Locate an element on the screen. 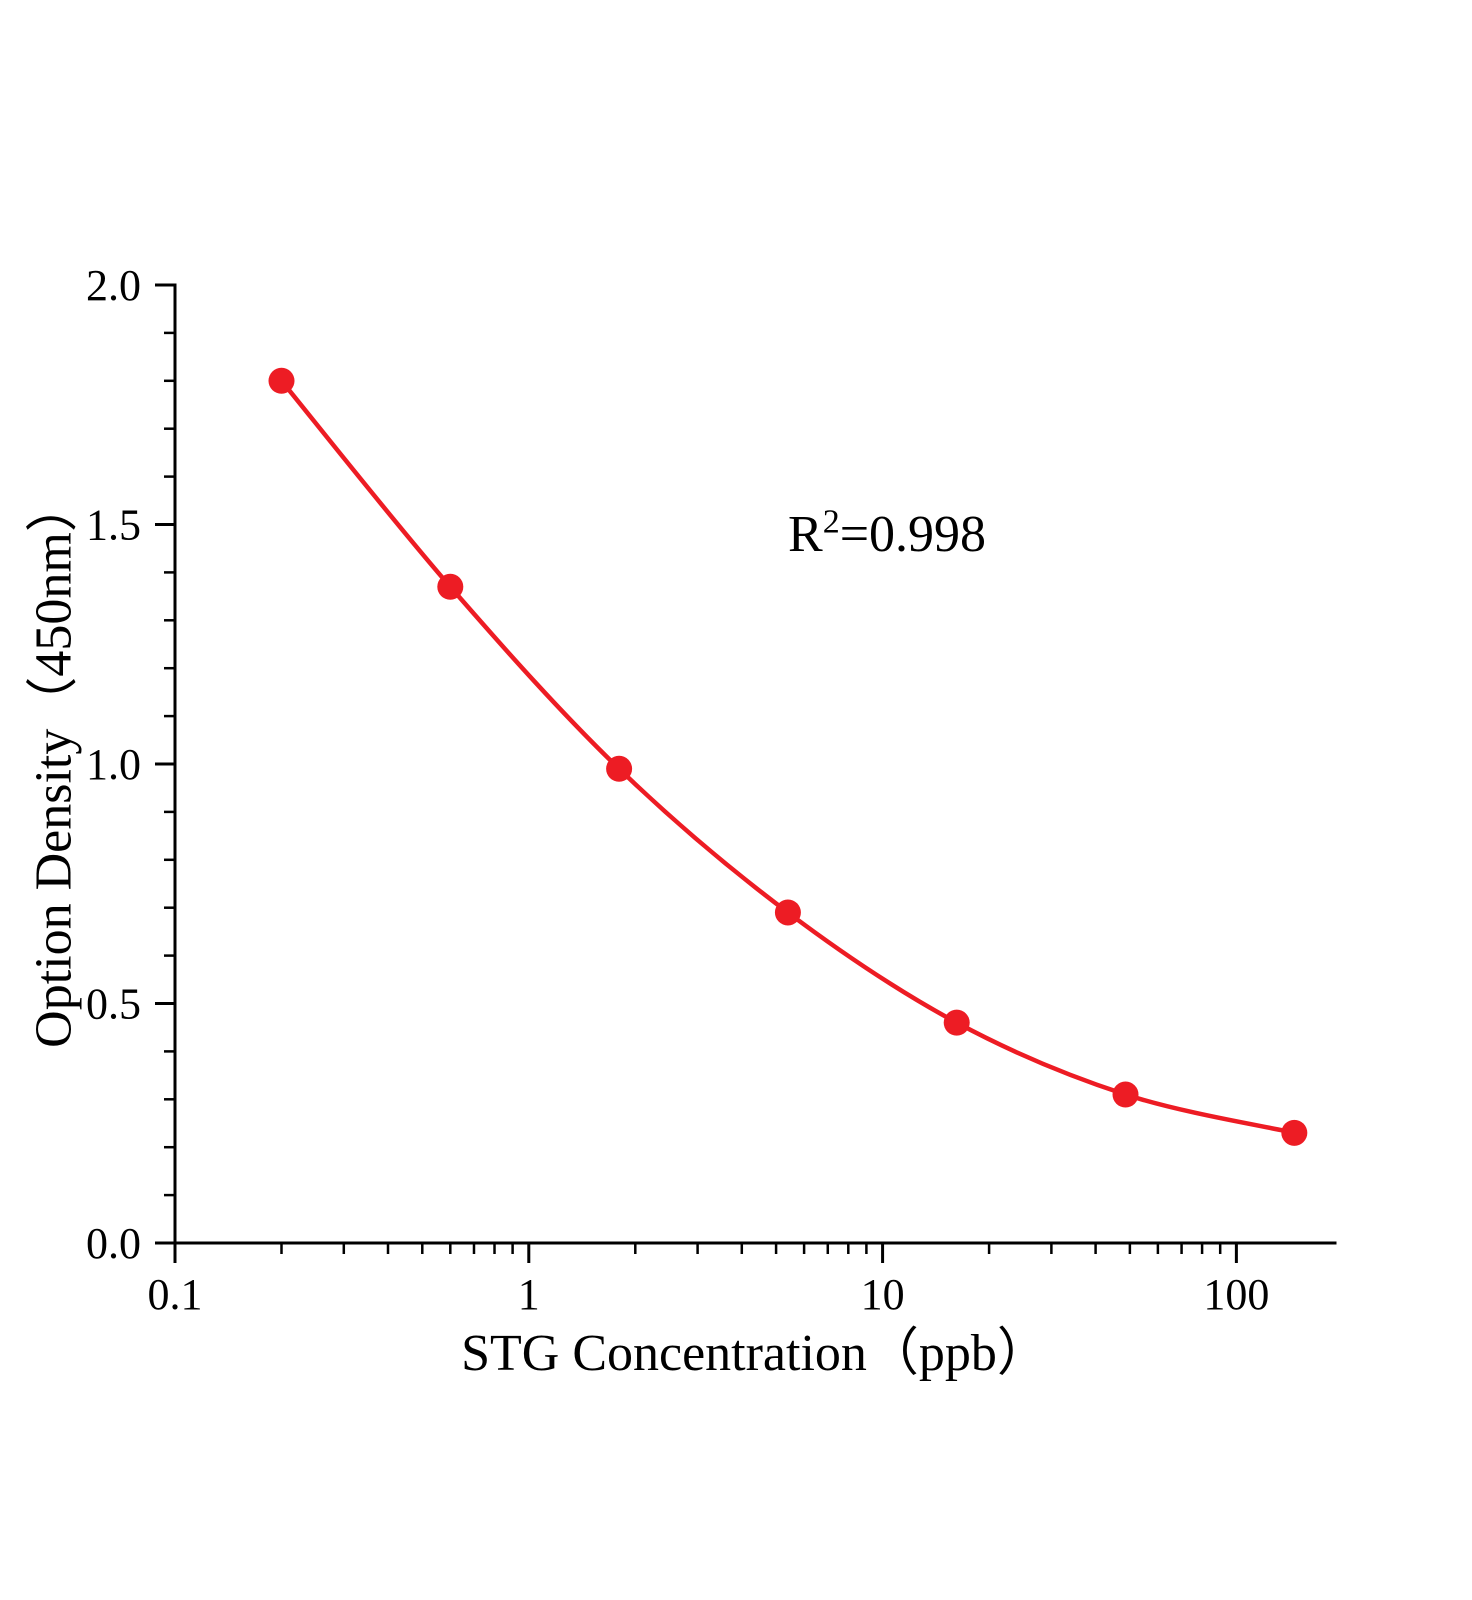  y-tick-label: 0.5 is located at coordinates (113, 1004).